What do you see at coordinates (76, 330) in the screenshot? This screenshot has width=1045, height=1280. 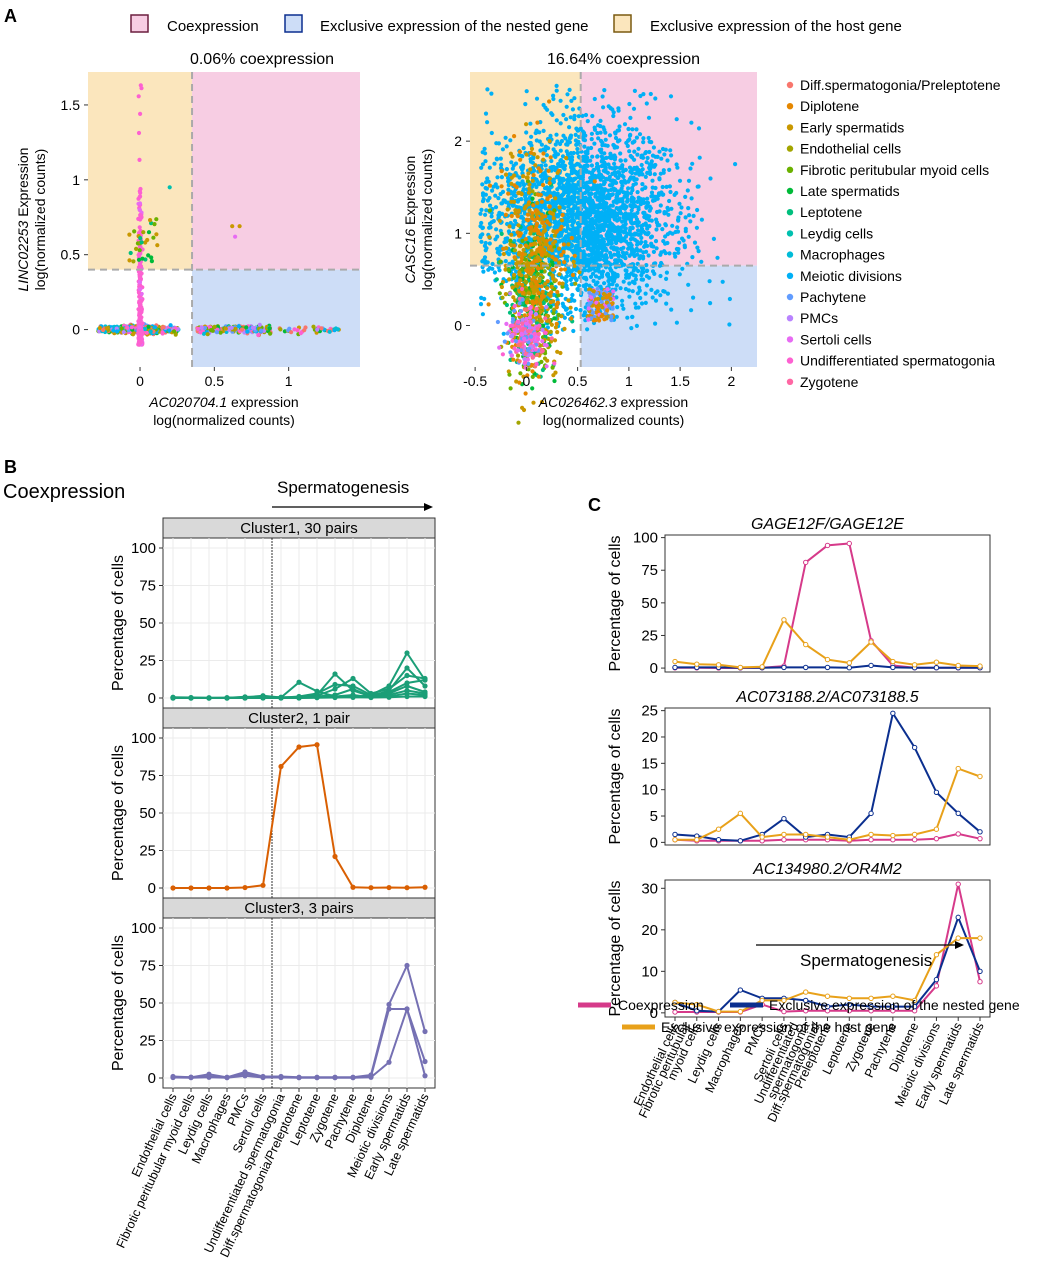 I see `y-tick-label: 0` at bounding box center [76, 330].